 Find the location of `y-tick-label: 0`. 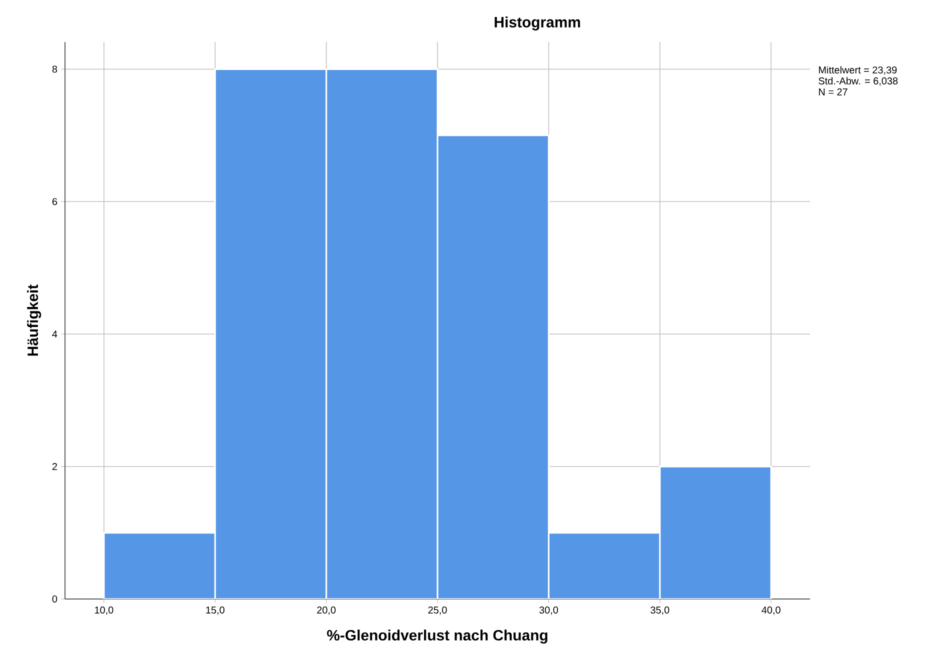

y-tick-label: 0 is located at coordinates (55, 599).